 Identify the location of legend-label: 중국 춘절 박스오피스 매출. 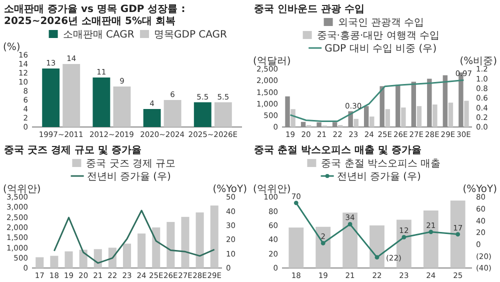
(381, 164).